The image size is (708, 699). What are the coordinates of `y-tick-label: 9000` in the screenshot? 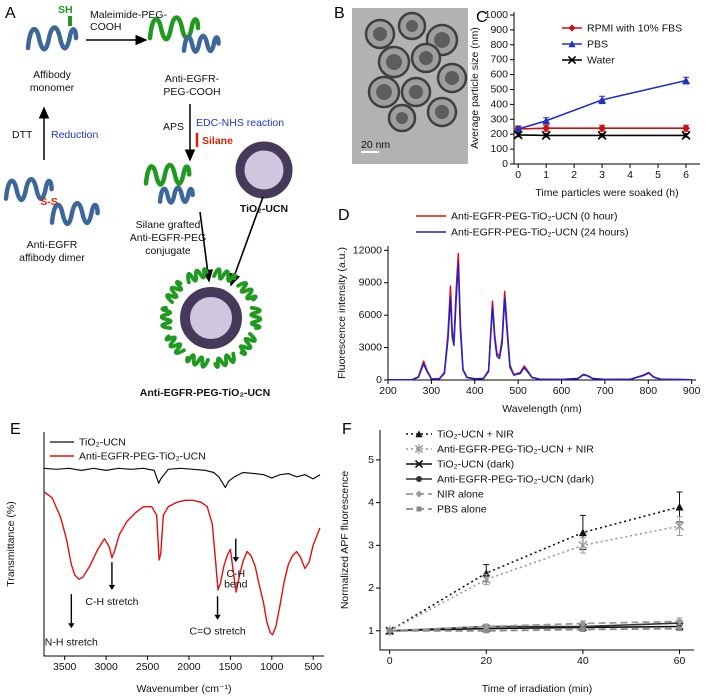 It's located at (371, 283).